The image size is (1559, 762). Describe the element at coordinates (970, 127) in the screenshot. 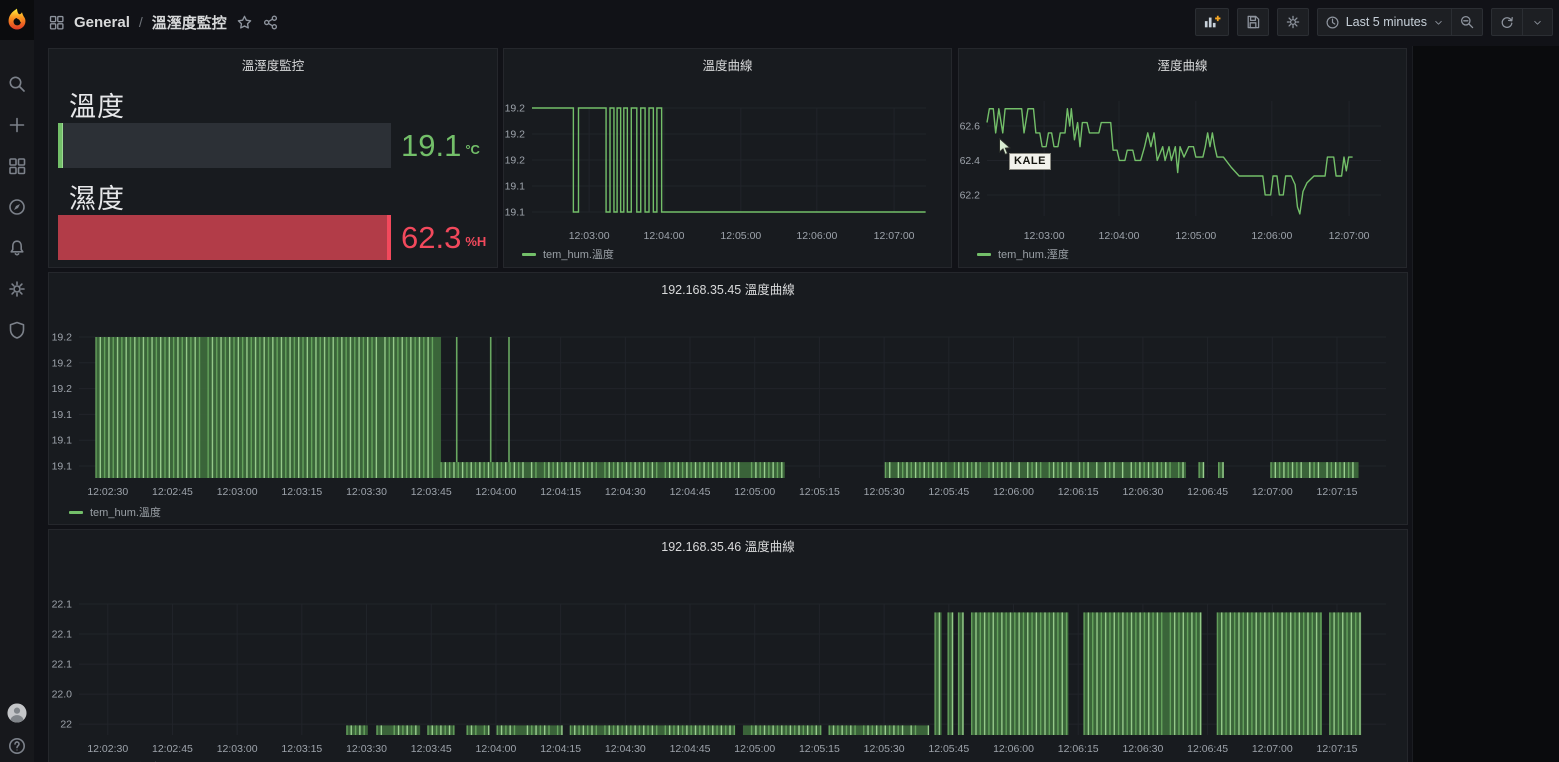

I see `svg-text: 62.6` at that location.